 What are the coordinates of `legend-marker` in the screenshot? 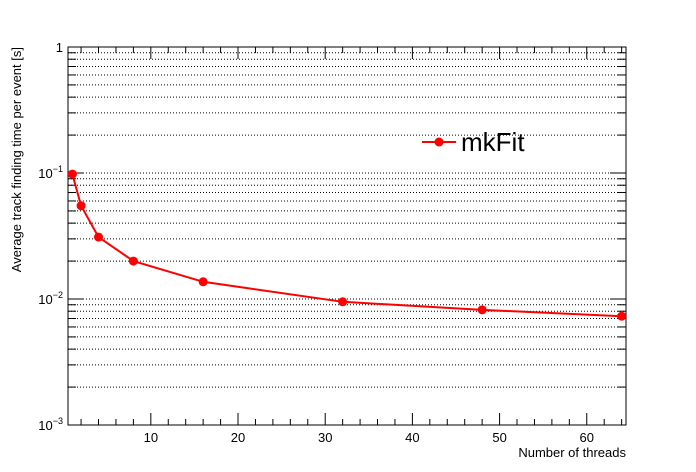 It's located at (439, 142).